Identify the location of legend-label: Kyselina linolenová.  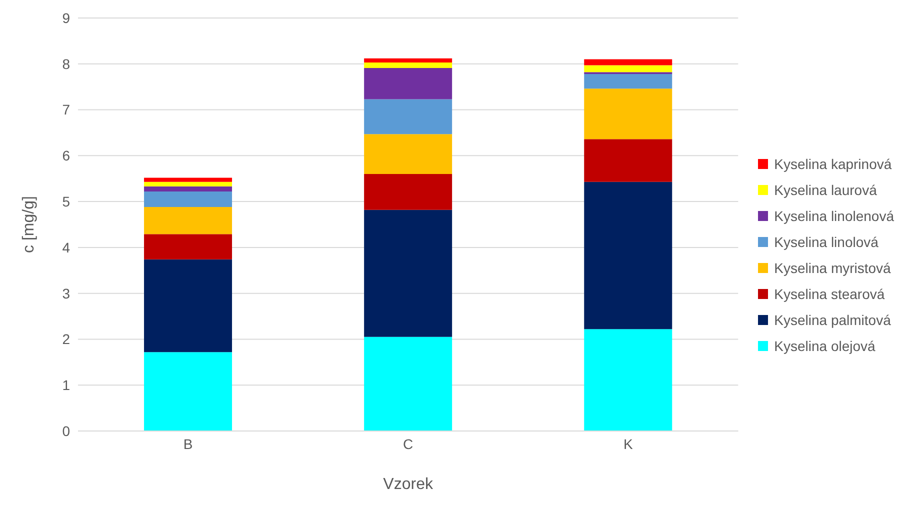
(834, 216).